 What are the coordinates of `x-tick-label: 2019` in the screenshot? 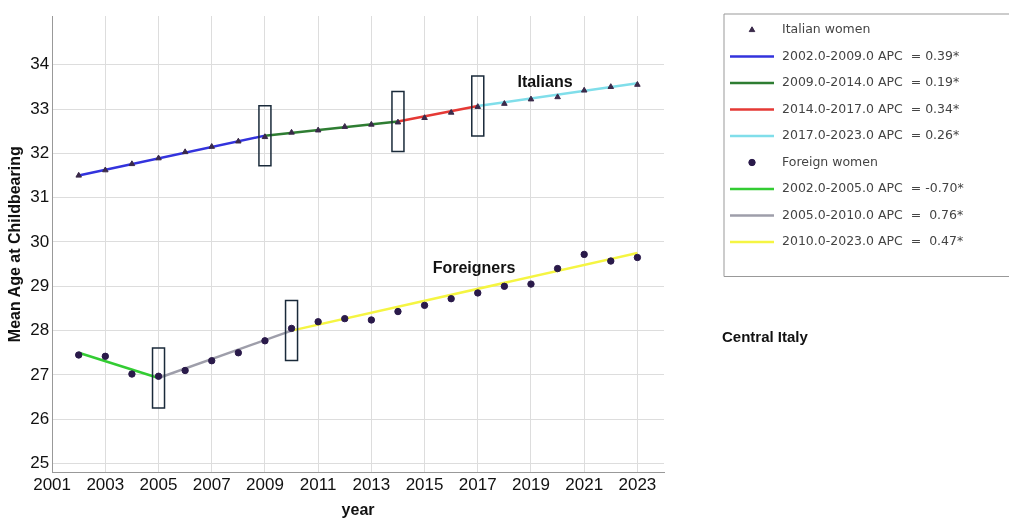 It's located at (531, 485).